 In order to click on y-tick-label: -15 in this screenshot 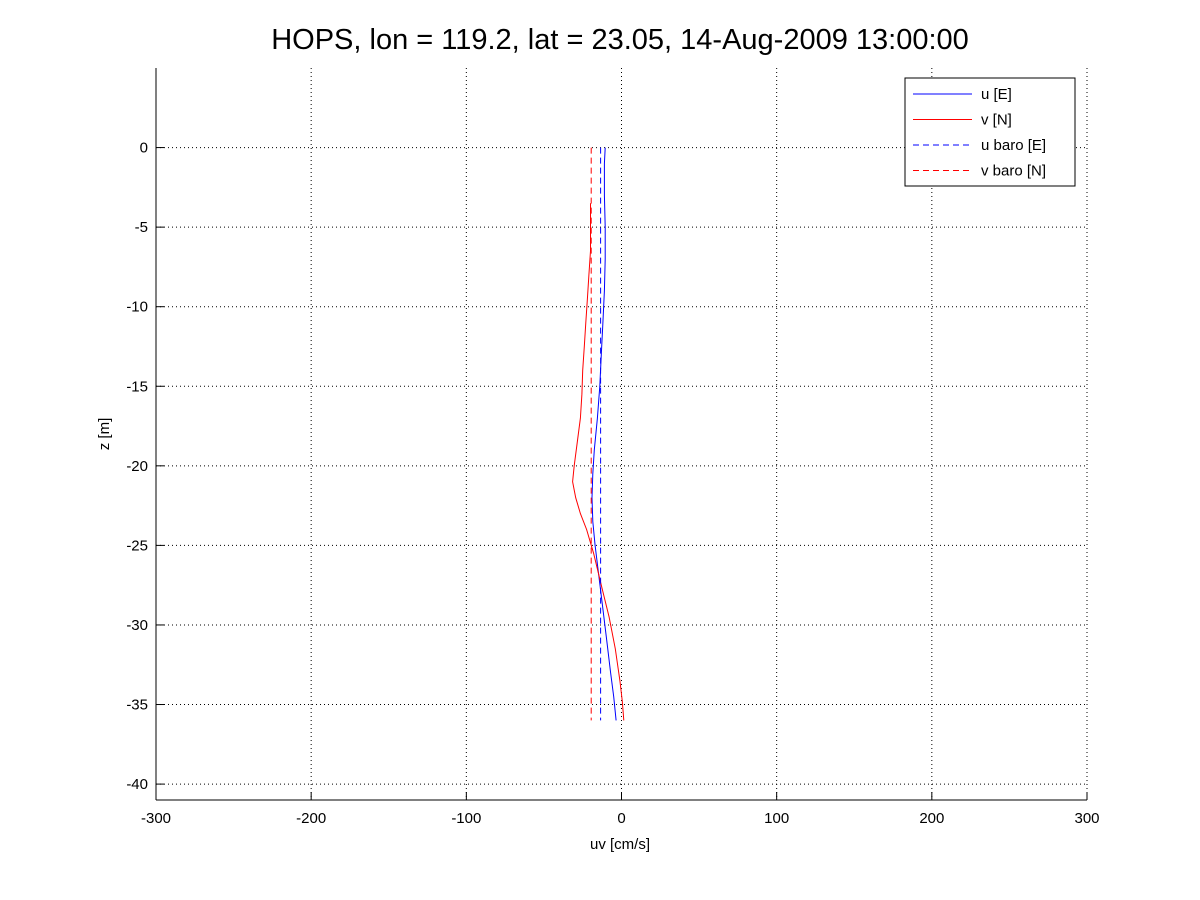, I will do `click(137, 386)`.